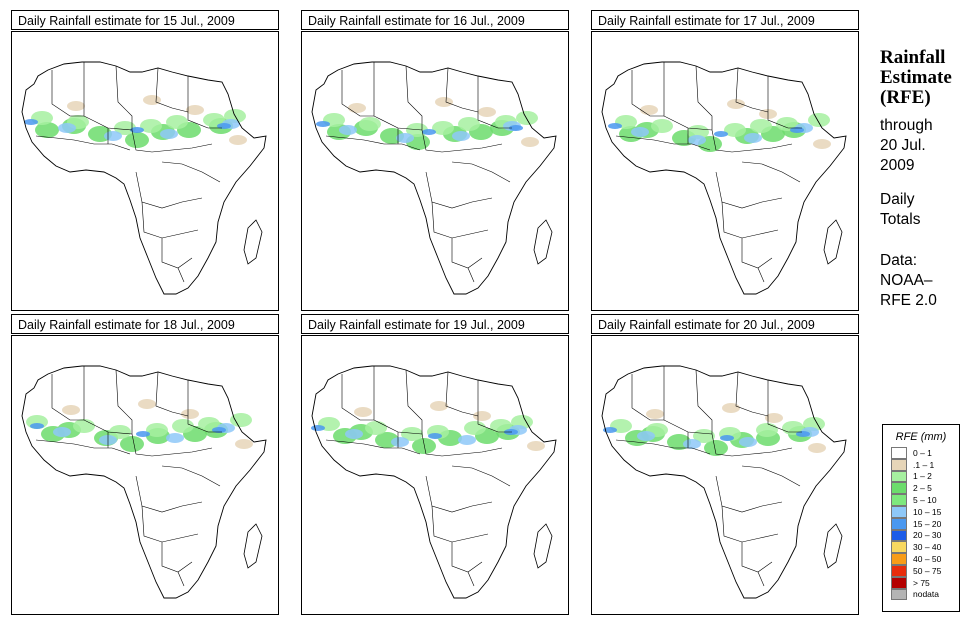 This screenshot has height=626, width=967. Describe the element at coordinates (922, 476) in the screenshot. I see `legend-label: 1 – 2` at that location.